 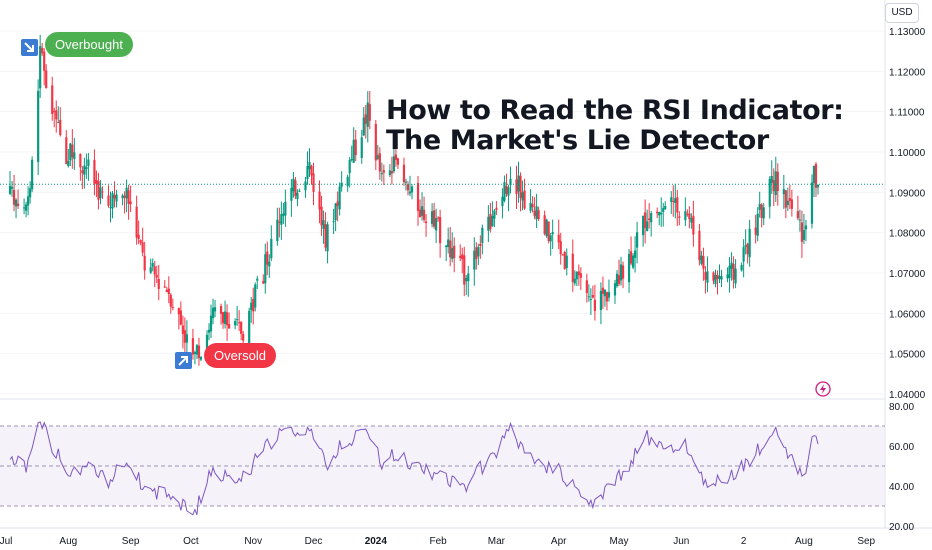 I want to click on rsi-tick-label: 80.00, so click(x=901, y=407).